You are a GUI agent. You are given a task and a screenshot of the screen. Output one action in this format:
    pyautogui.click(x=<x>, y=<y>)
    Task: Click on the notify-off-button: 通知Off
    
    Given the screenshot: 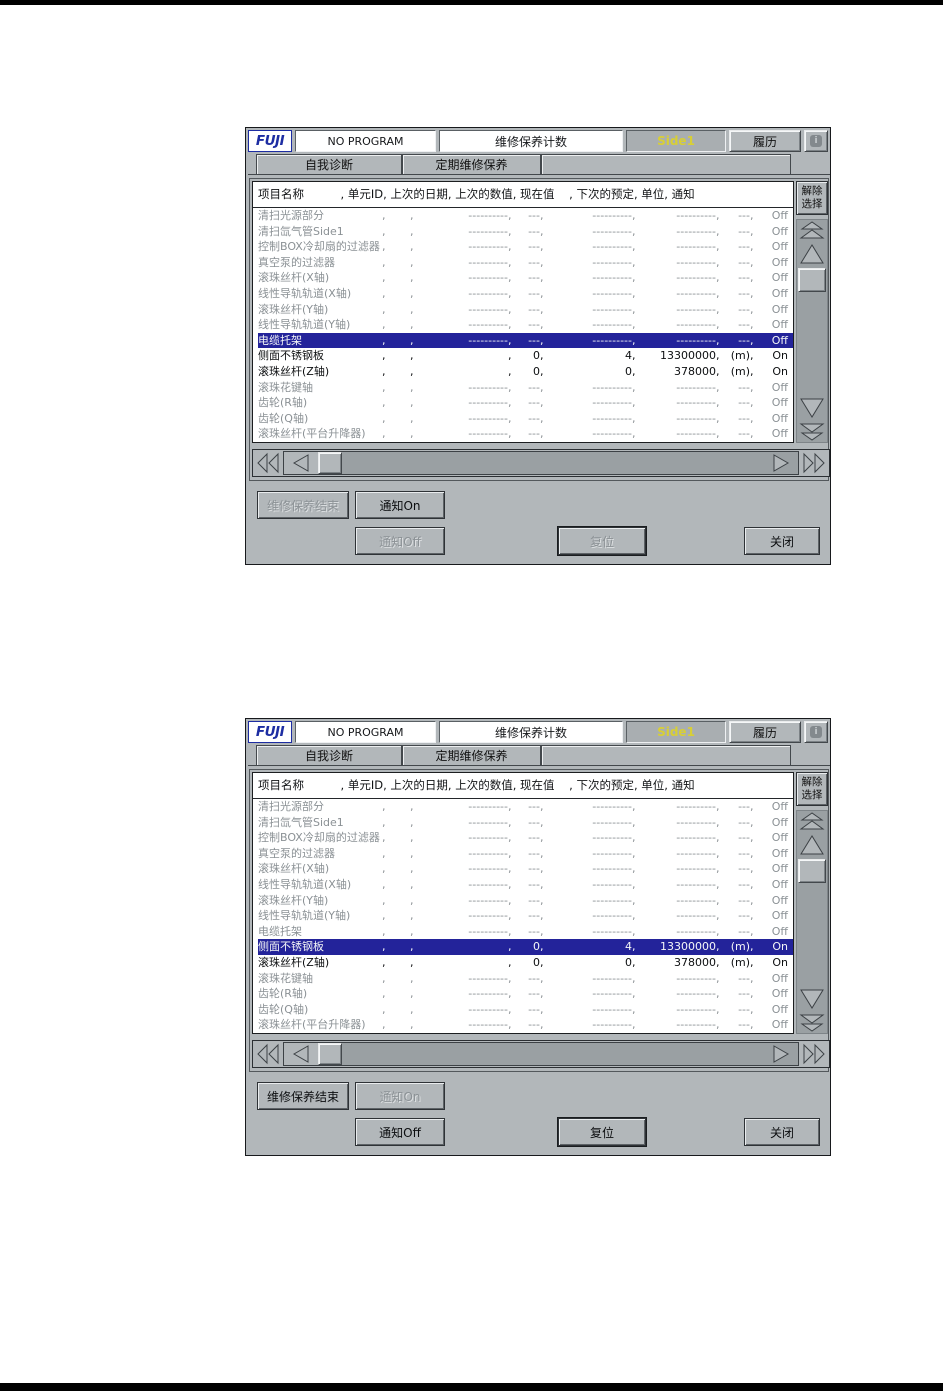 What is the action you would take?
    pyautogui.click(x=400, y=1132)
    